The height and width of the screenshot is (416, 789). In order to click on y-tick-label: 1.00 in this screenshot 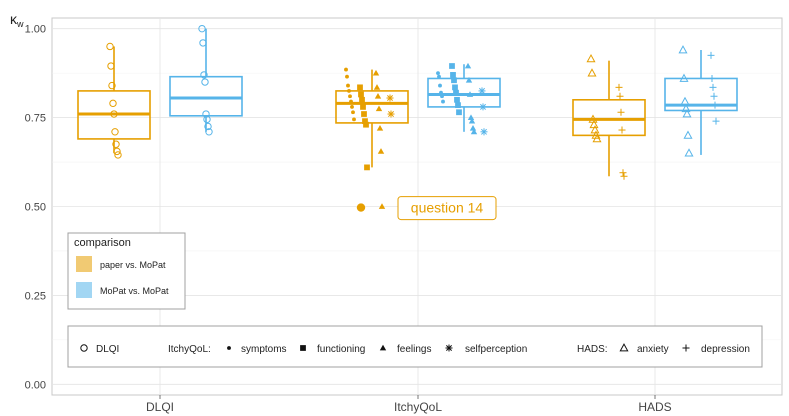, I will do `click(35, 30)`.